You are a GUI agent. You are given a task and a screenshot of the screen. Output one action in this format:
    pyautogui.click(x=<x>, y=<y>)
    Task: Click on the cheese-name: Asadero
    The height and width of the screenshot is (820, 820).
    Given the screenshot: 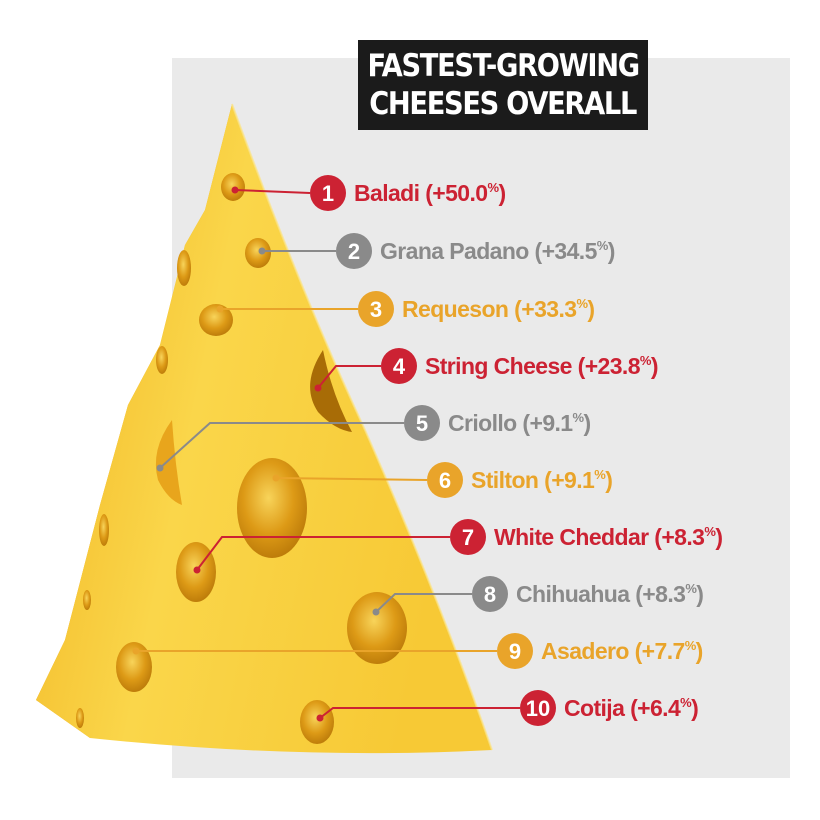 What is the action you would take?
    pyautogui.click(x=588, y=651)
    